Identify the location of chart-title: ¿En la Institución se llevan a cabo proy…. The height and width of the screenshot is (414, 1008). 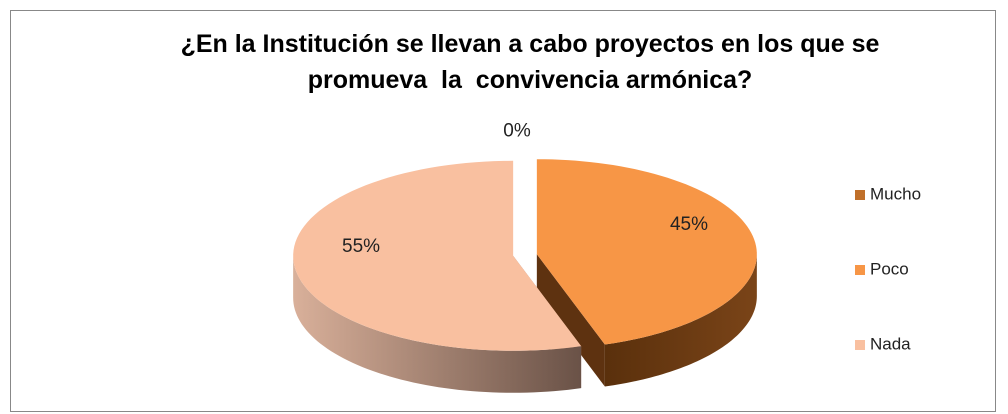
(533, 62).